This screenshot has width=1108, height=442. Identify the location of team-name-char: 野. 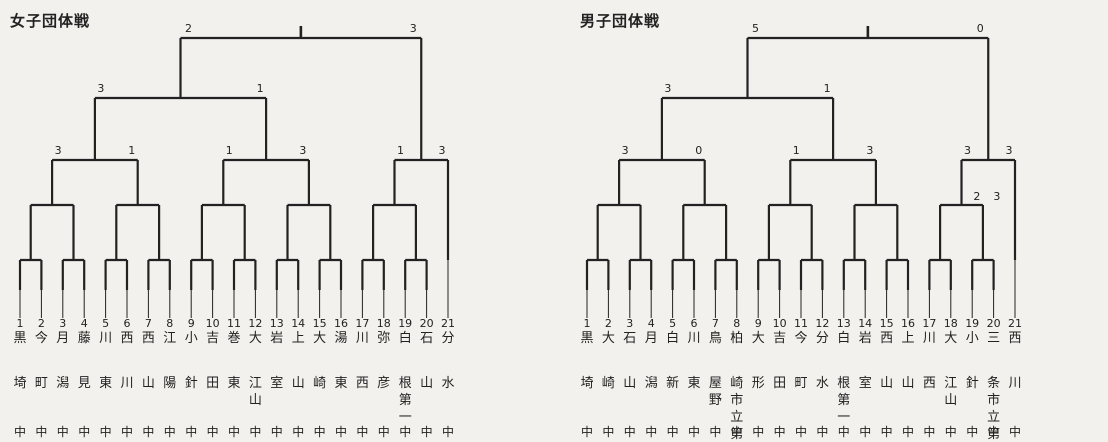
(715, 400).